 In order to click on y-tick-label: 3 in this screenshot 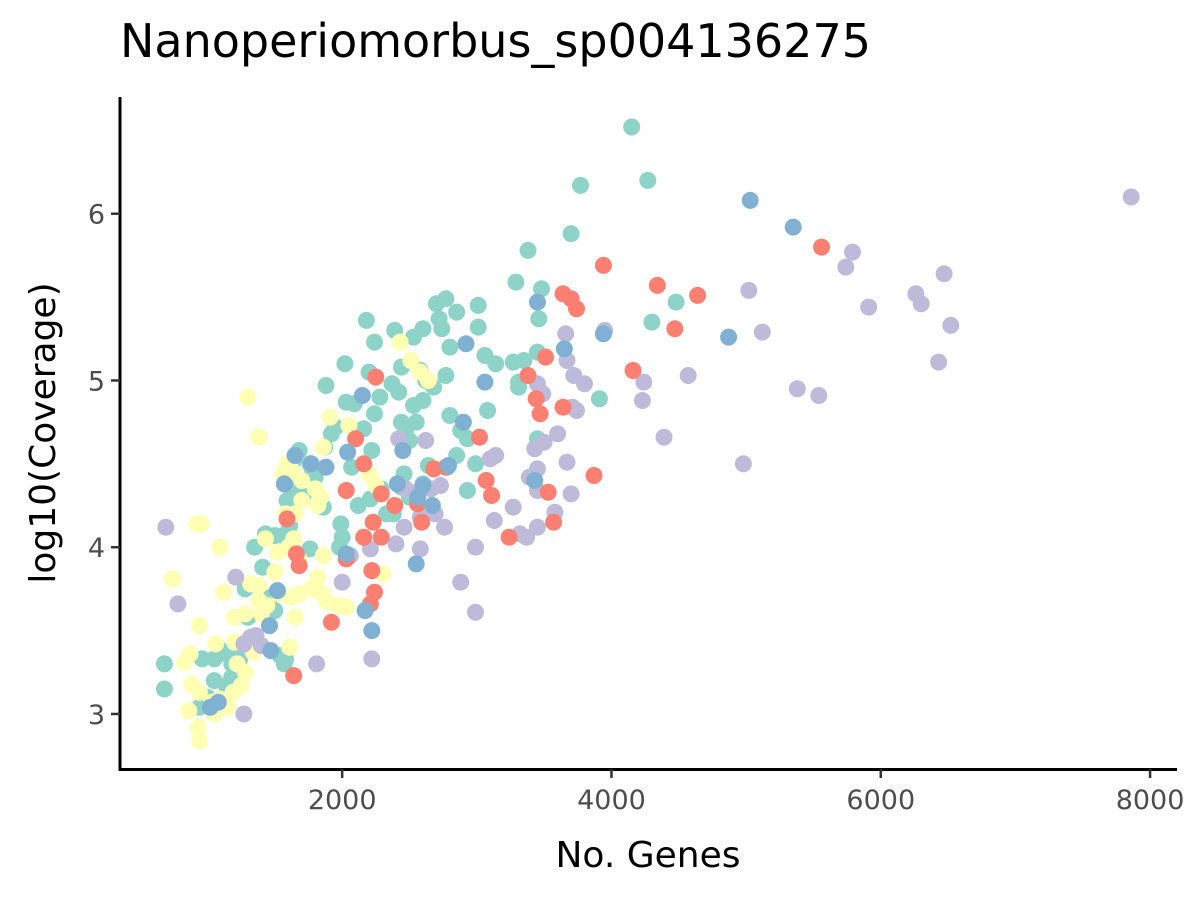, I will do `click(96, 715)`.